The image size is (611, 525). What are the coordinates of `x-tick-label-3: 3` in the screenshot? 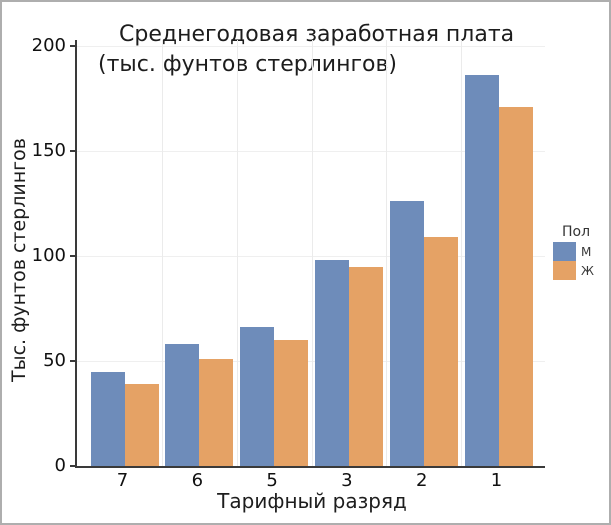 It's located at (347, 480).